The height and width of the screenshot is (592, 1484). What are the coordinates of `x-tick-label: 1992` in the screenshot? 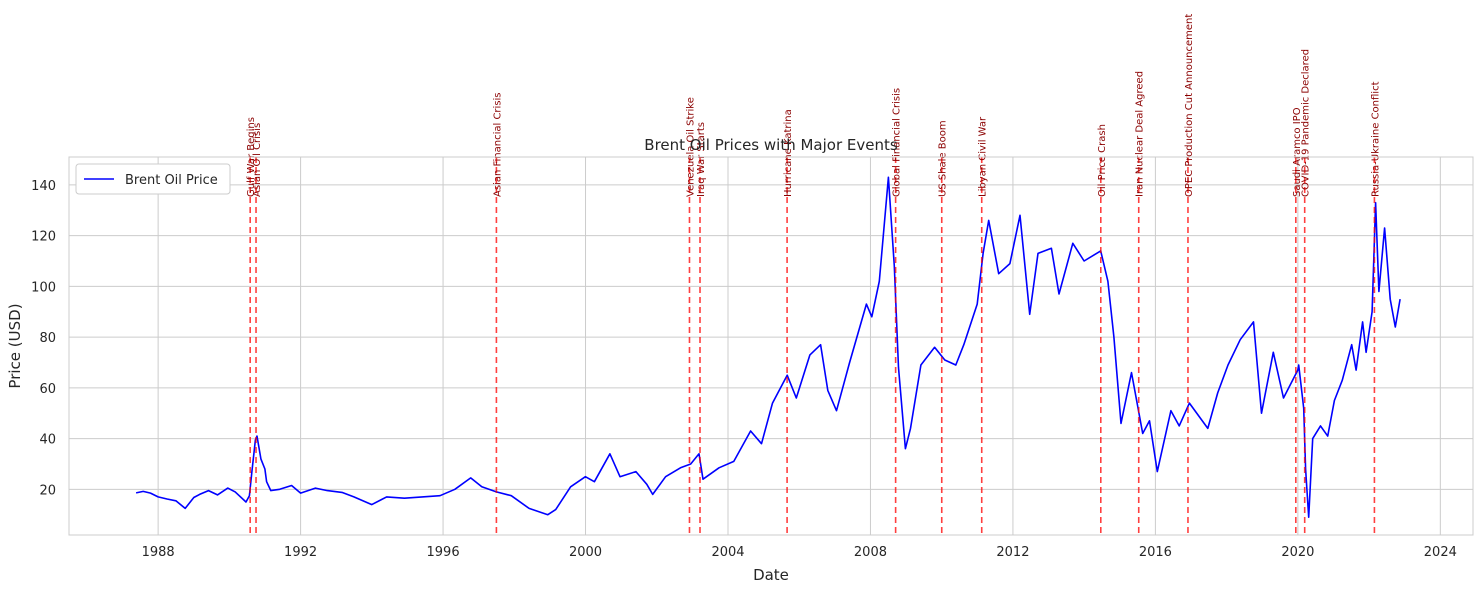 It's located at (300, 552).